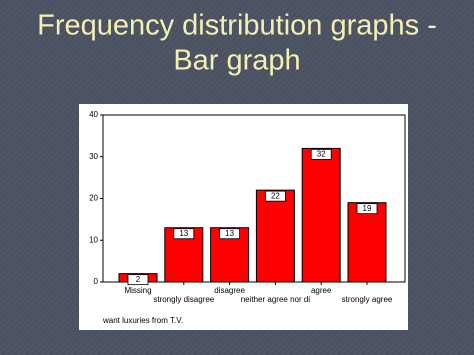  I want to click on value-label: 2, so click(138, 279).